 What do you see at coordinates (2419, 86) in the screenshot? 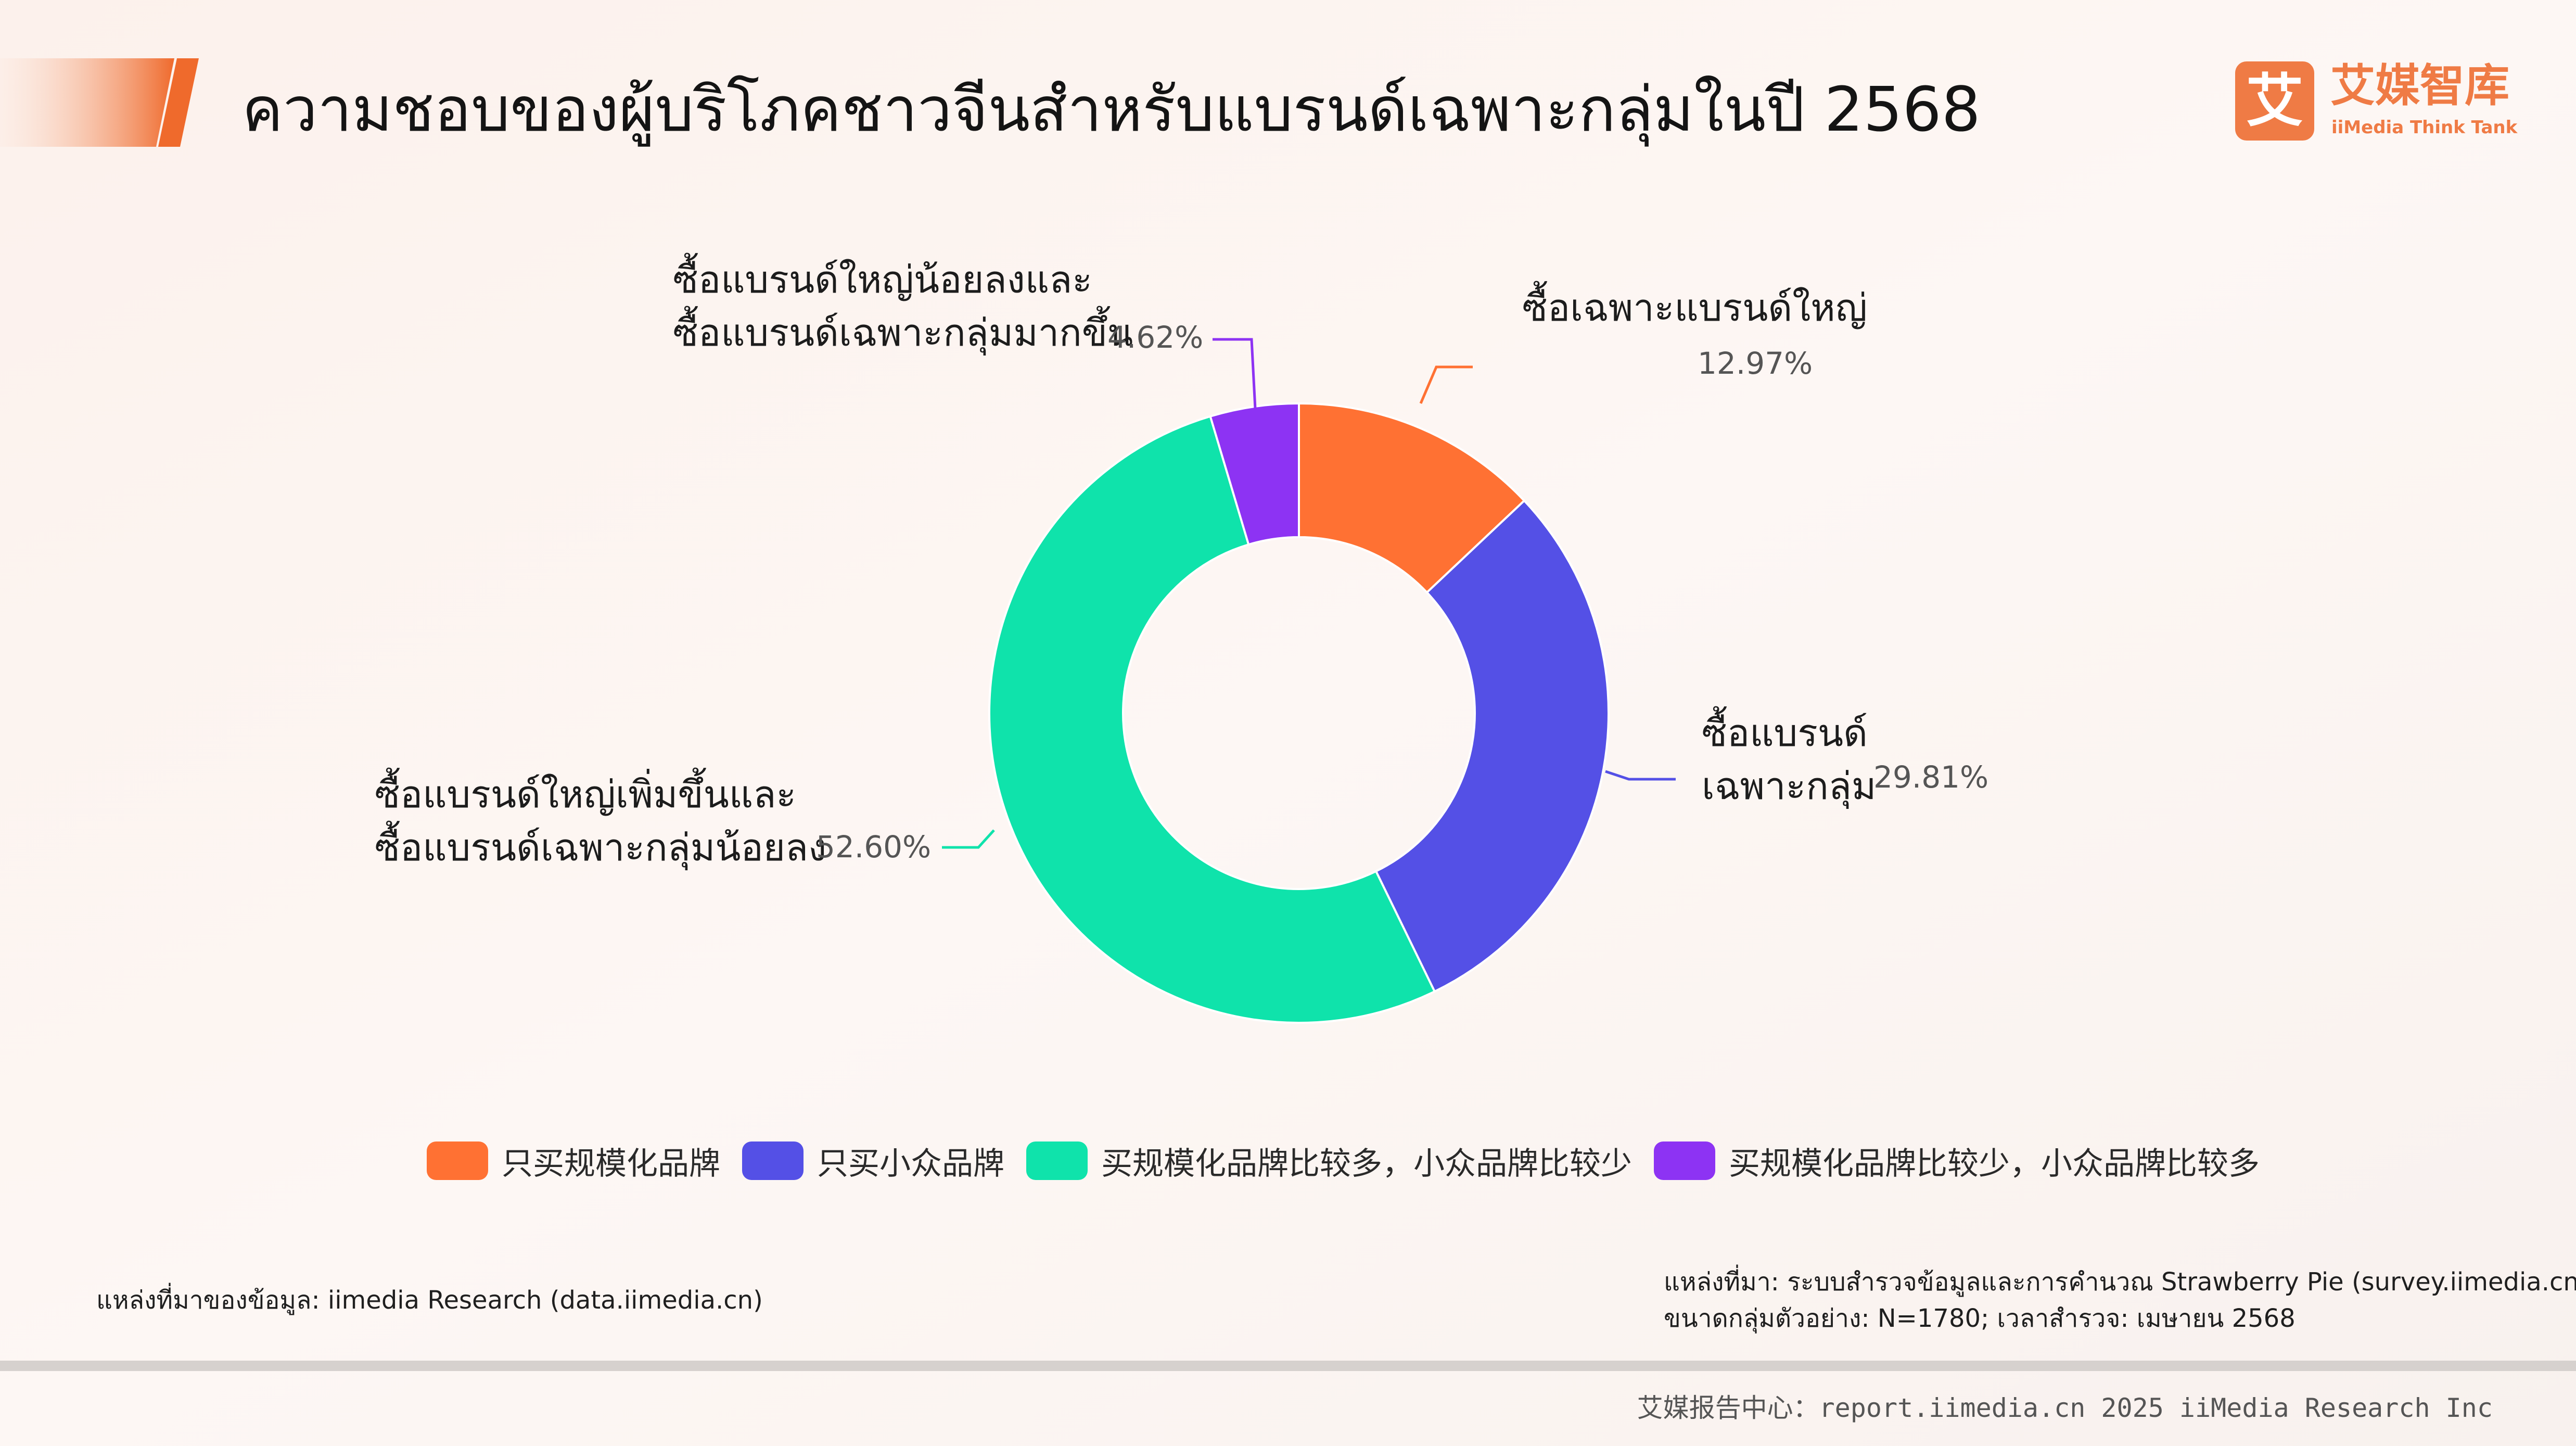
I see `logo-chinese-name: 艾媒智库` at bounding box center [2419, 86].